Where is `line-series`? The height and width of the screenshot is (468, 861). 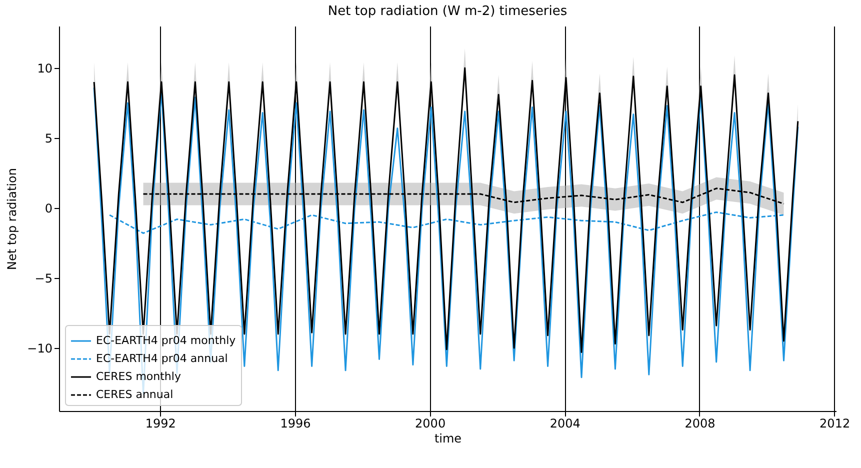 line-series is located at coordinates (446, 222).